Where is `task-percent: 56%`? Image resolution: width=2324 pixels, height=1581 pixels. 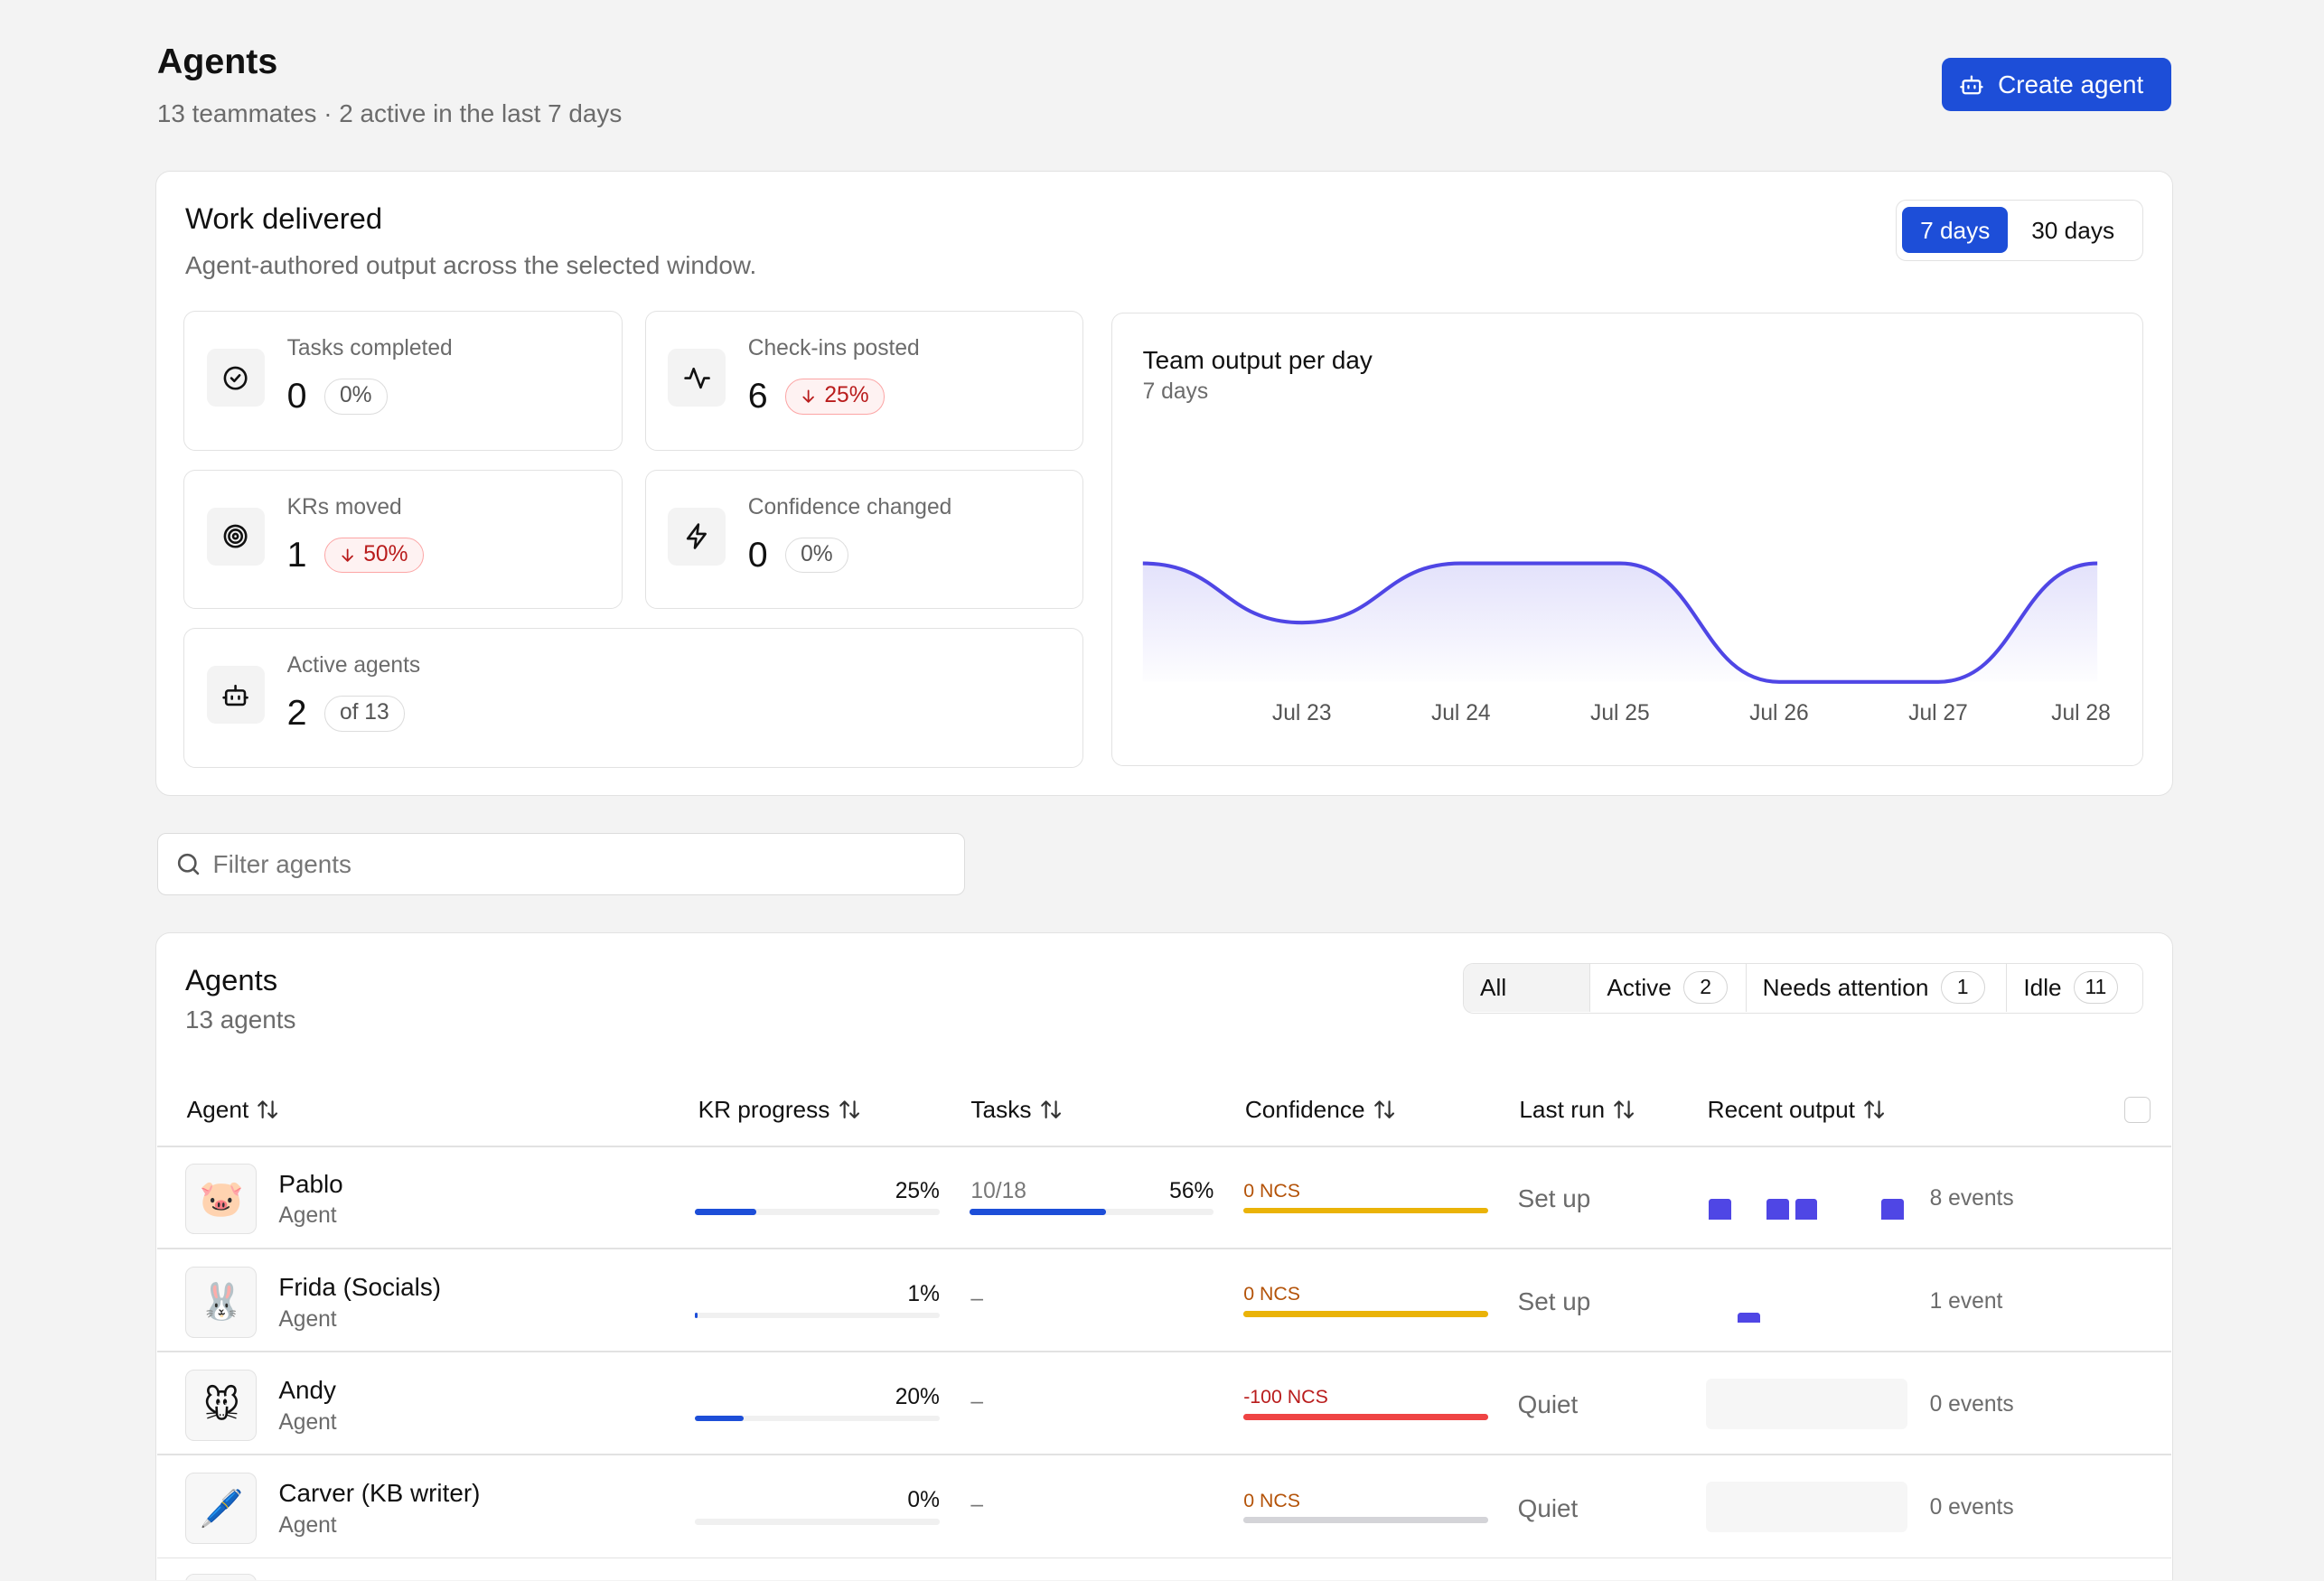
task-percent: 56% is located at coordinates (1191, 1190).